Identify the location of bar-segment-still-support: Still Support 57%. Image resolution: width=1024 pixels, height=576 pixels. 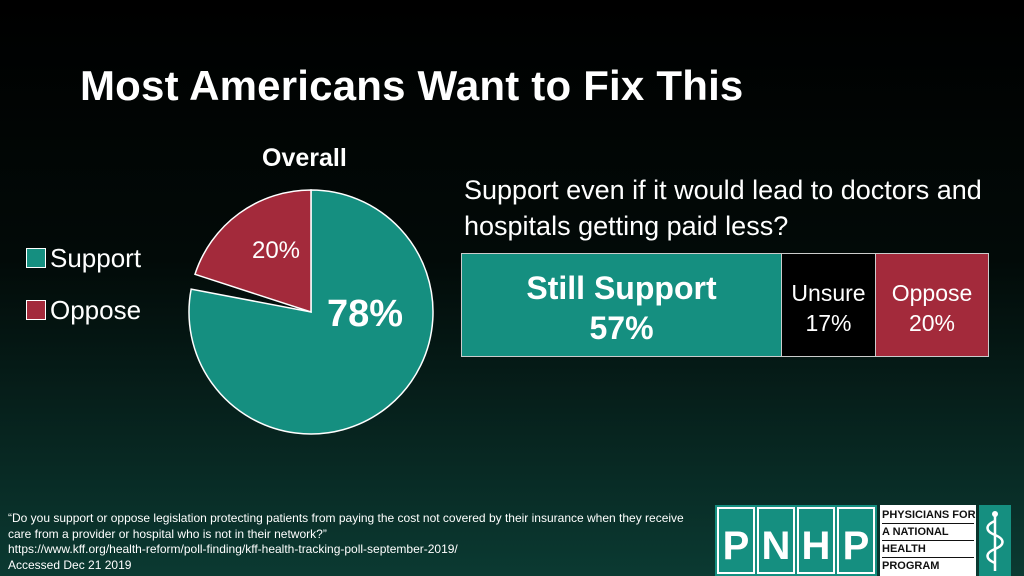
(622, 305).